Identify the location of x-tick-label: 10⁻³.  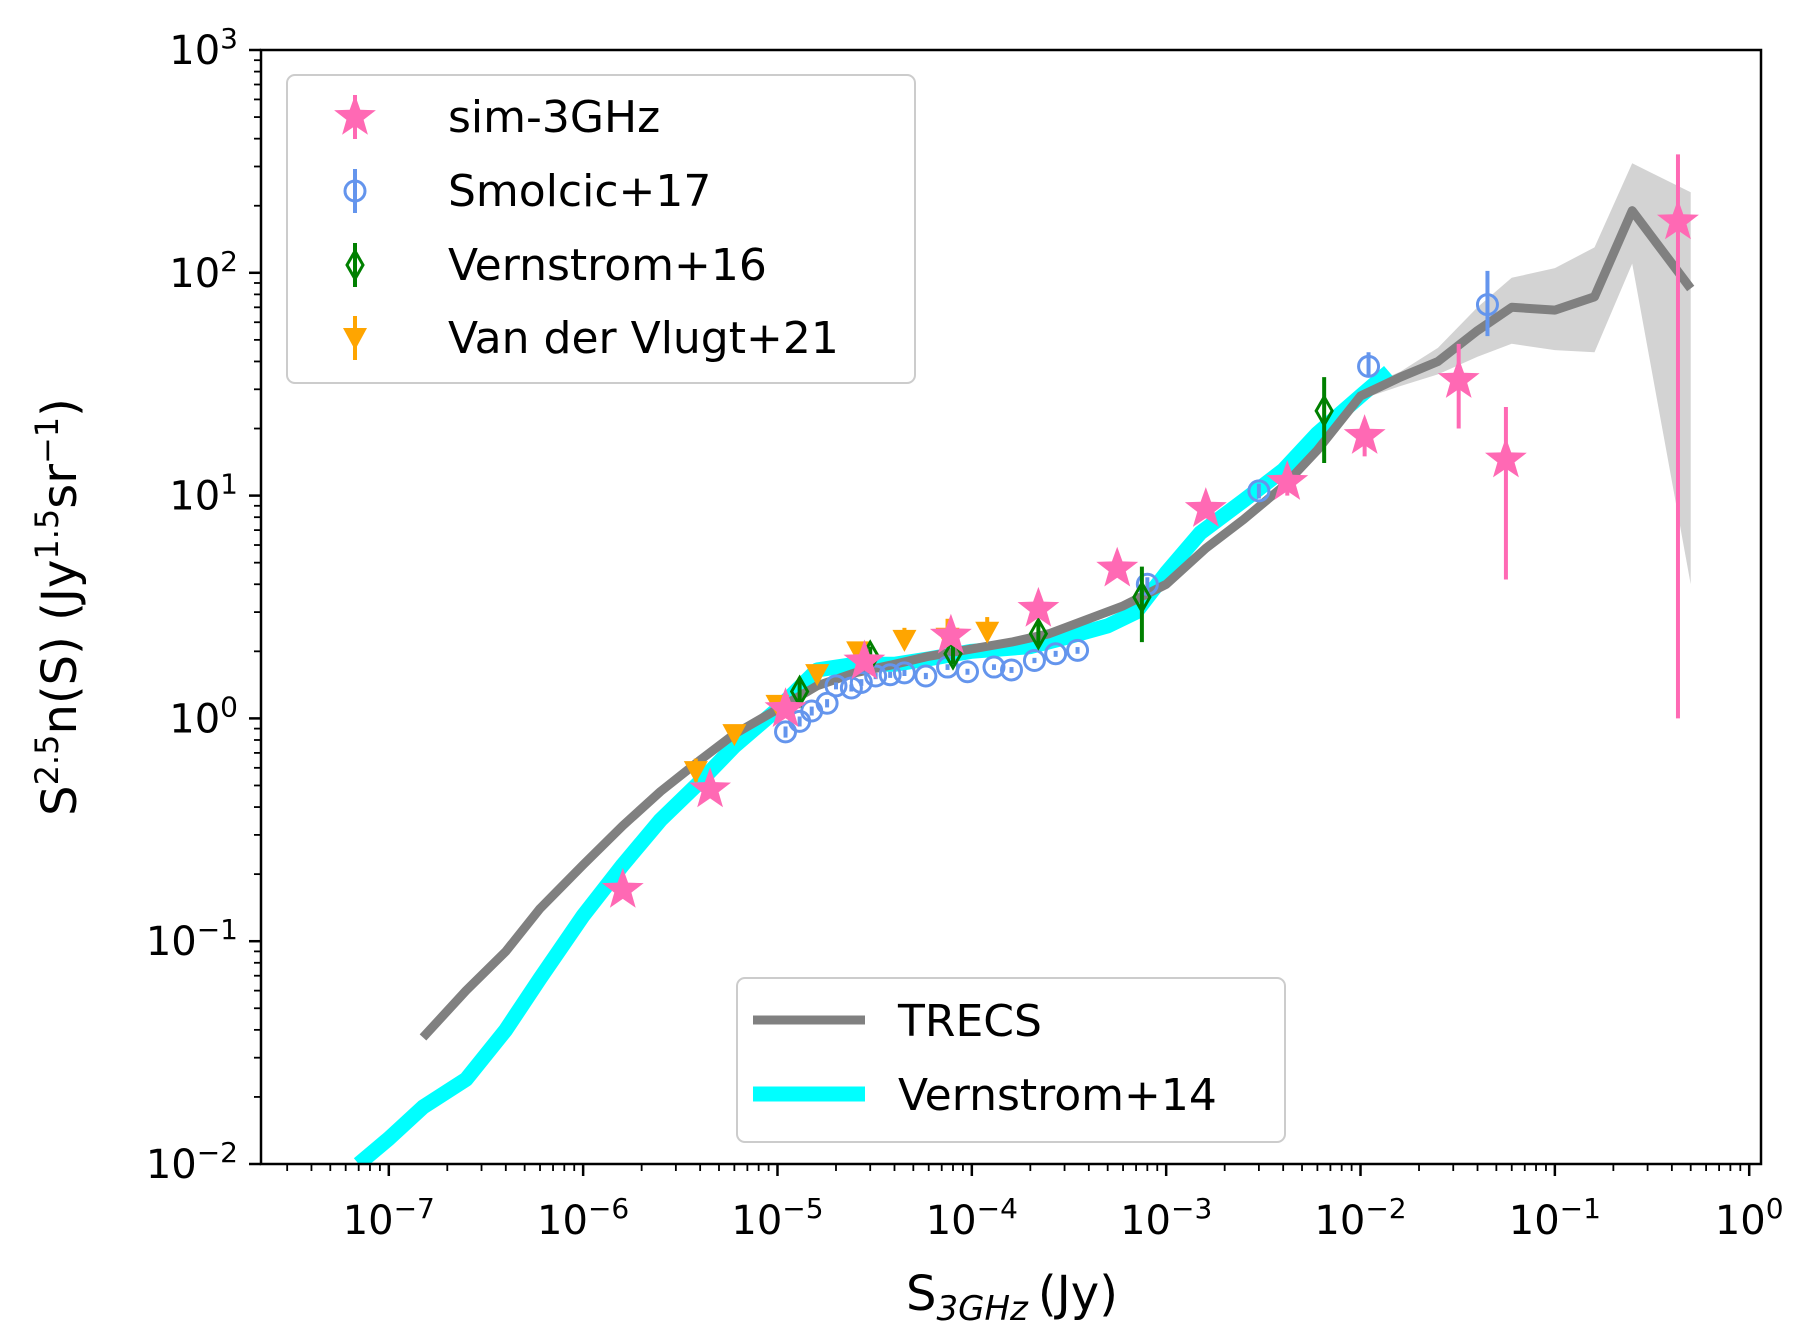
(1166, 1218).